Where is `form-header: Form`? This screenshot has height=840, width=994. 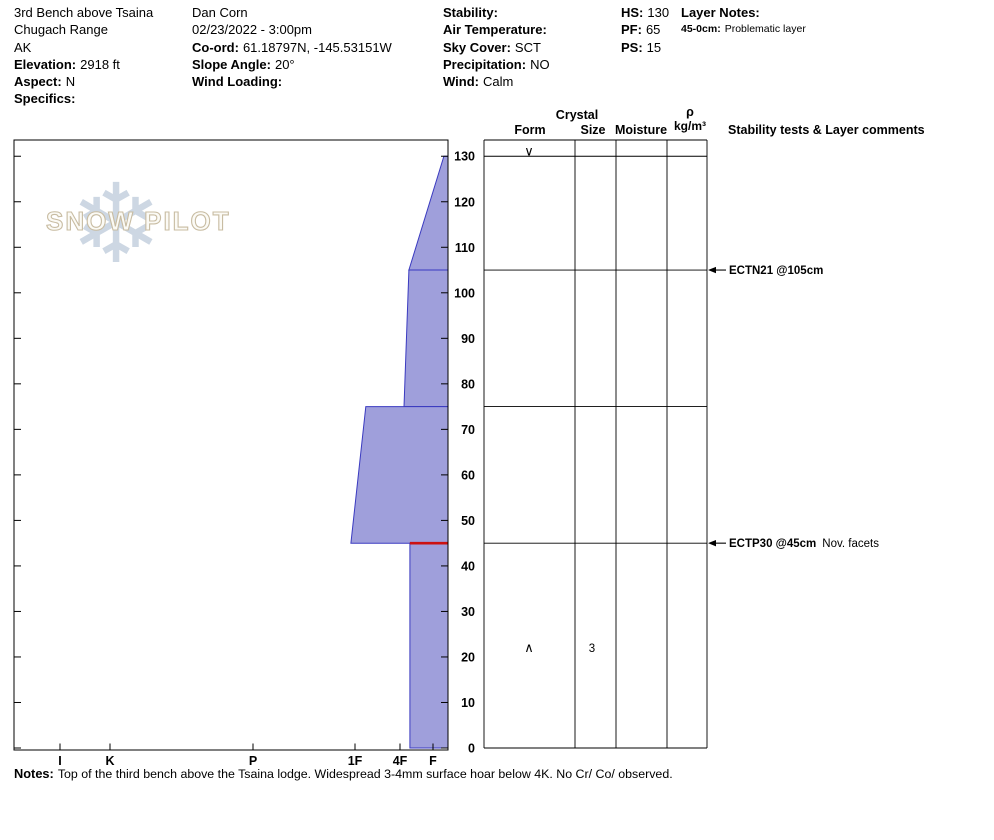 form-header: Form is located at coordinates (529, 130).